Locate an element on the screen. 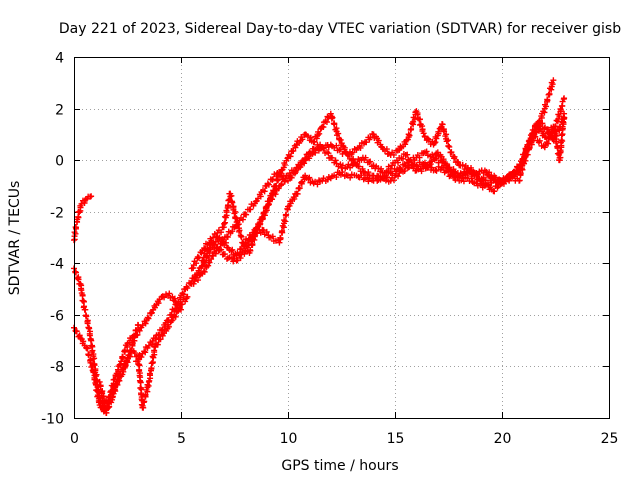 The height and width of the screenshot is (480, 640). y-tick-label: -4 is located at coordinates (57, 265).